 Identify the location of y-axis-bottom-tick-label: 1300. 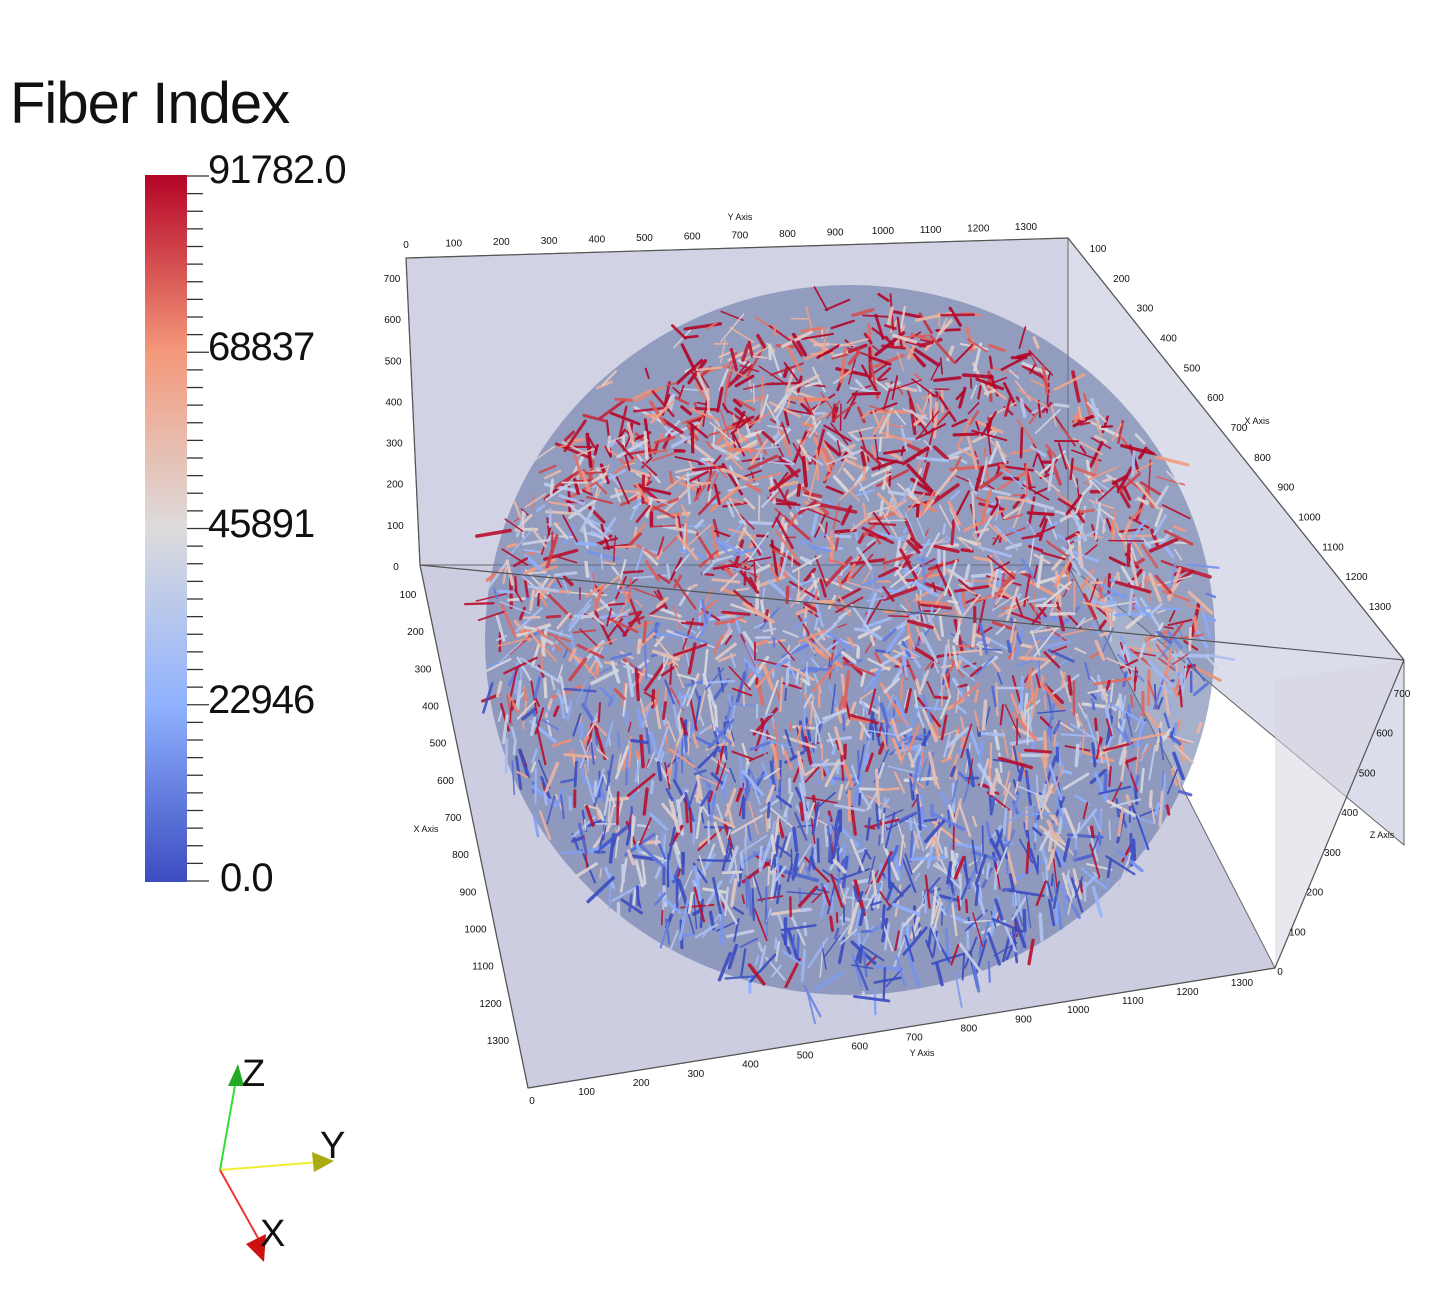
(1242, 983).